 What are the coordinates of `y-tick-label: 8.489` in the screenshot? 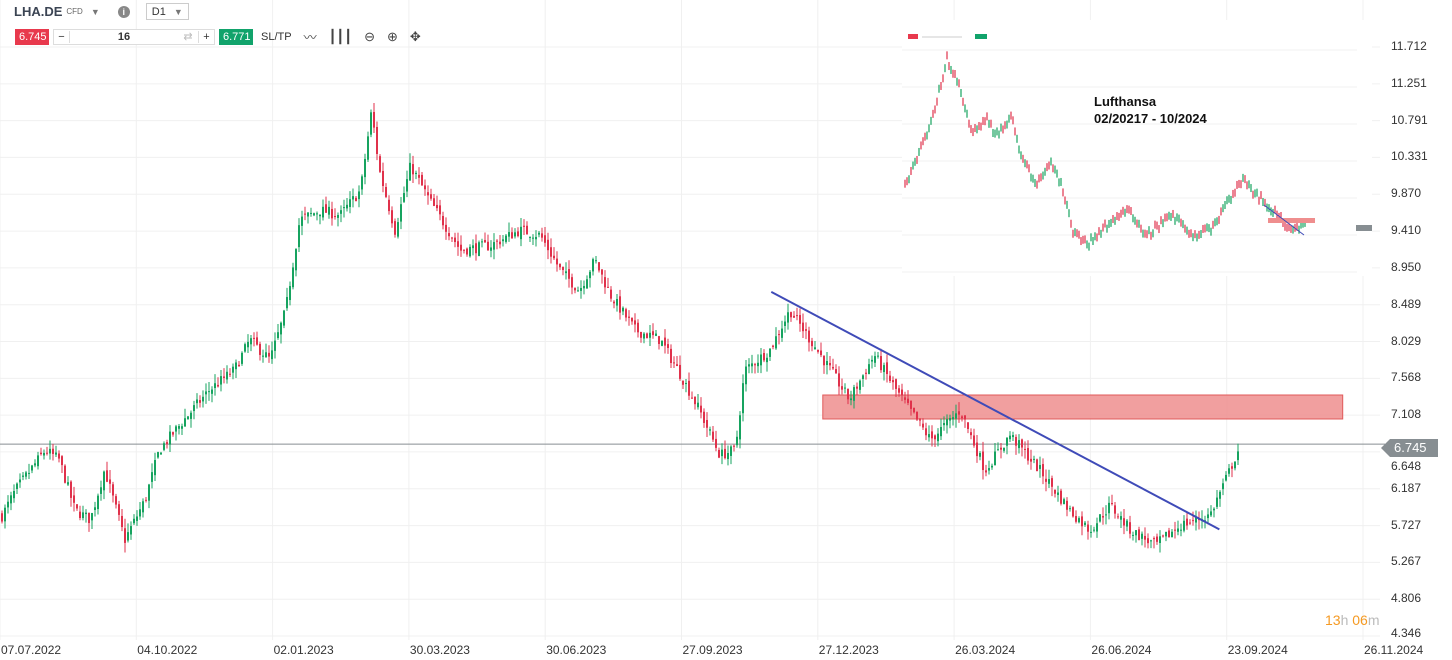 It's located at (1406, 303).